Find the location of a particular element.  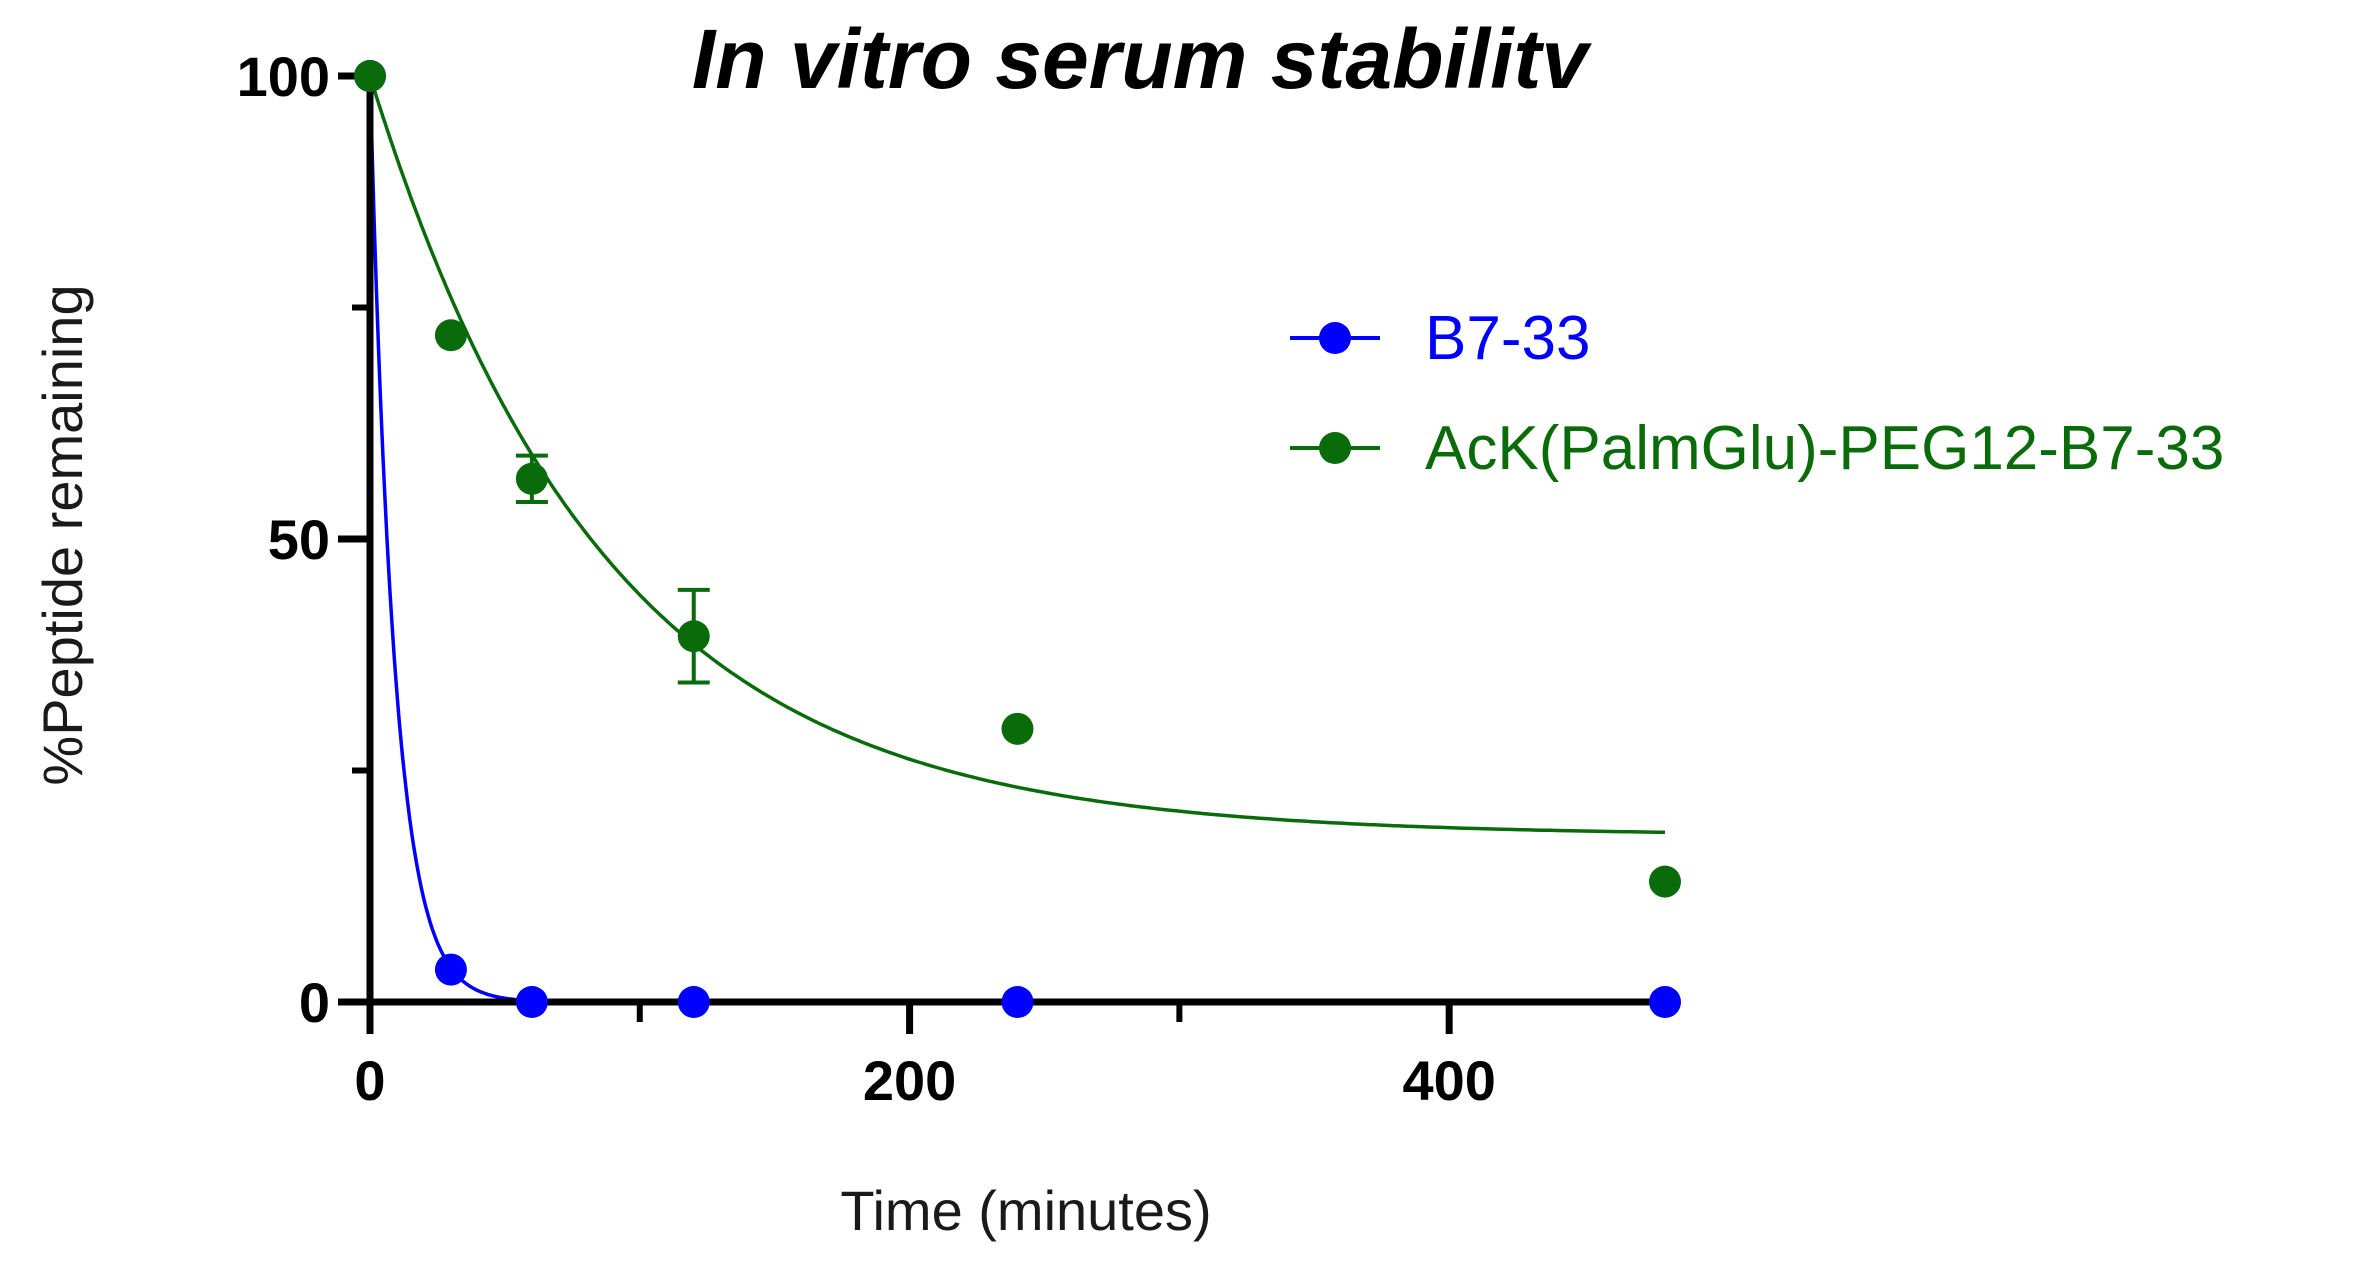

x-tick-label: 0 is located at coordinates (369, 1080).